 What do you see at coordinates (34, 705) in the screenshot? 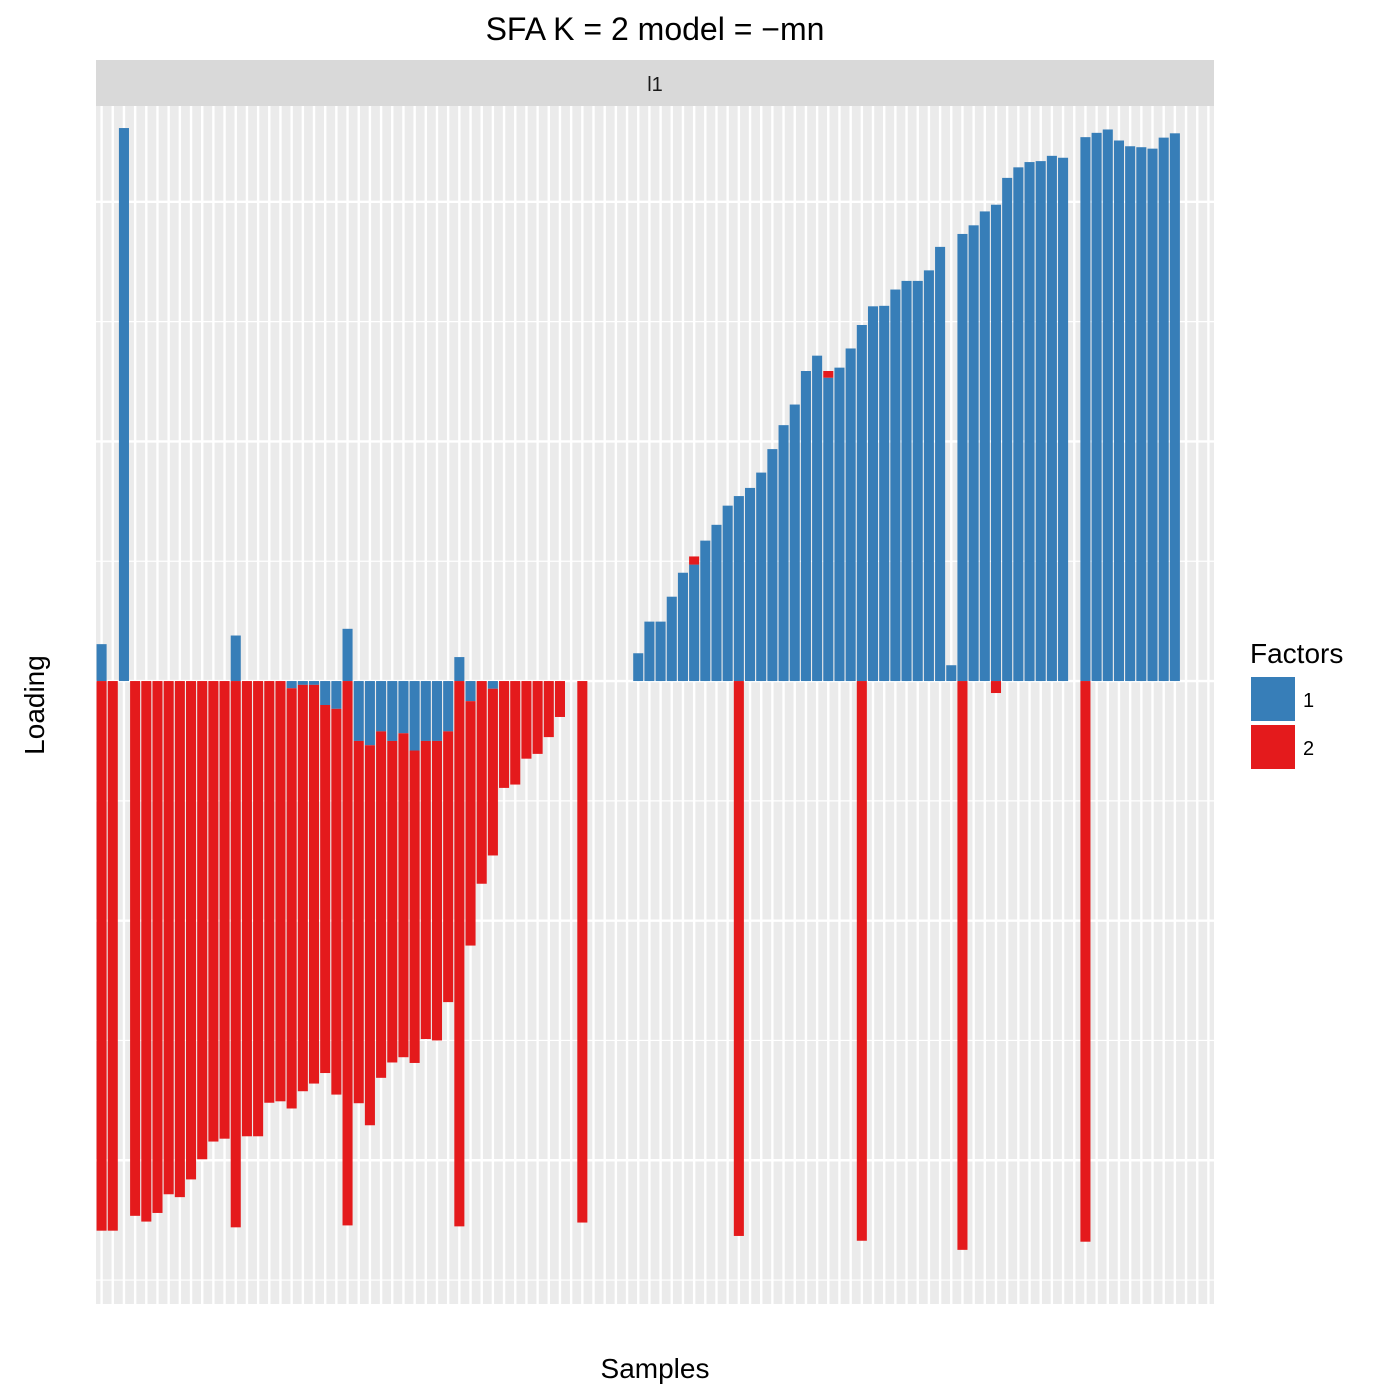
I see `y-axis-label: Loading` at bounding box center [34, 705].